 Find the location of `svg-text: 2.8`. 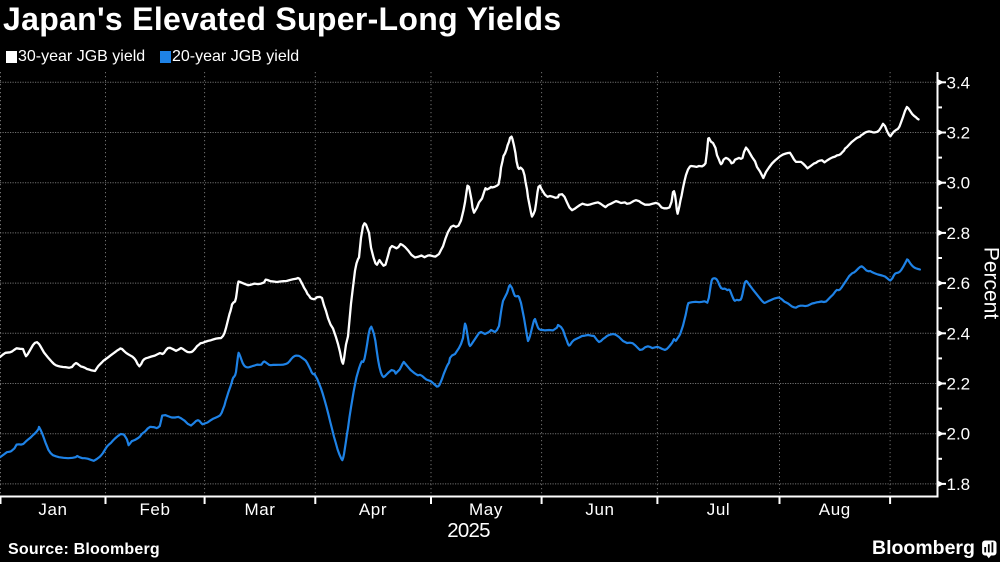

svg-text: 2.8 is located at coordinates (959, 233).